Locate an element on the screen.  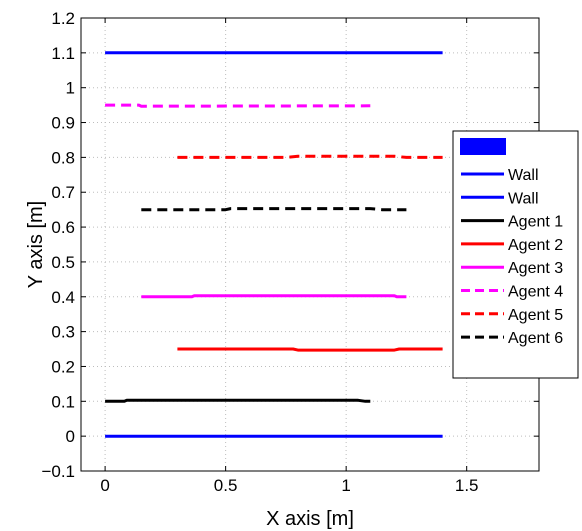
y-tick-label: 1.2 is located at coordinates (63, 18).